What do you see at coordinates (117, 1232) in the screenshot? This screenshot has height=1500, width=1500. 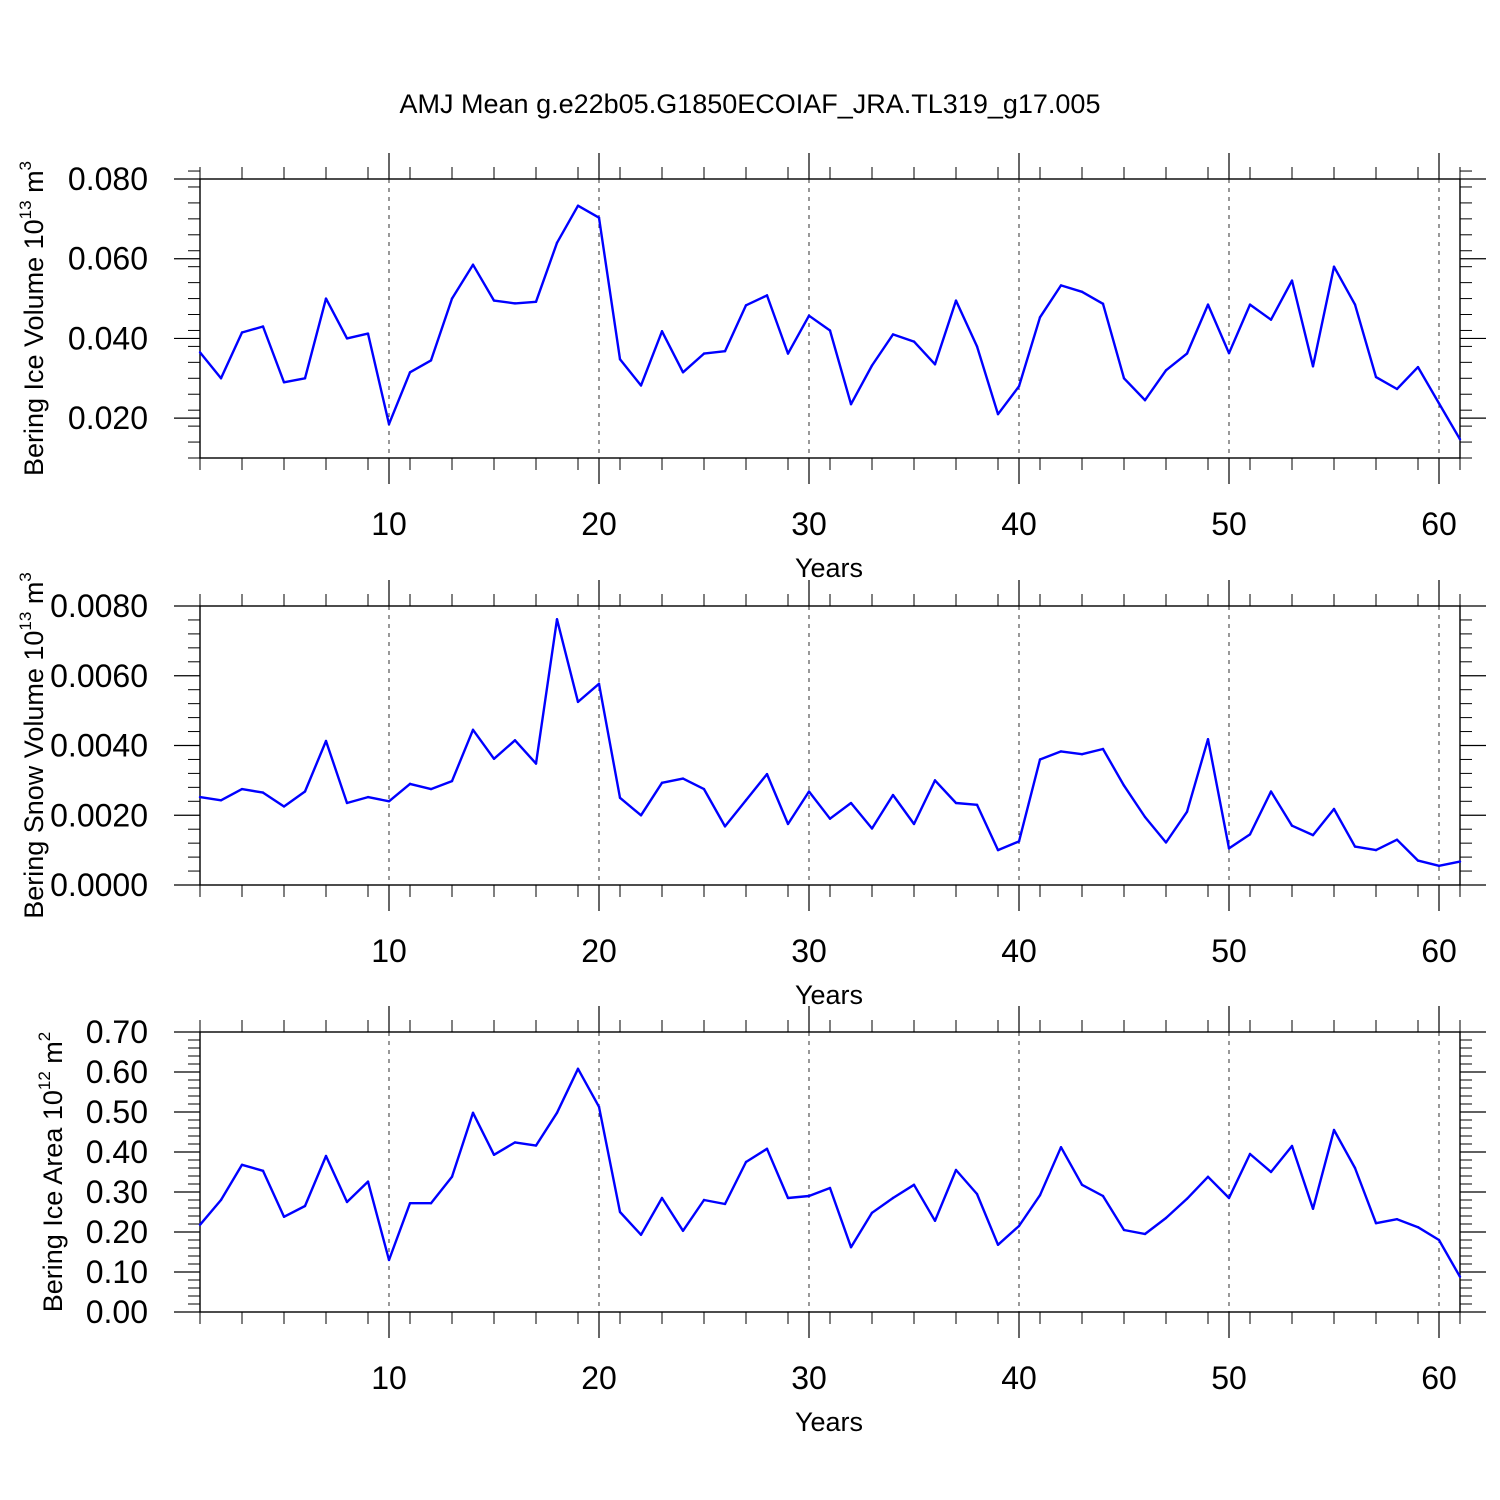 I see `y-tick-label: 0.20` at bounding box center [117, 1232].